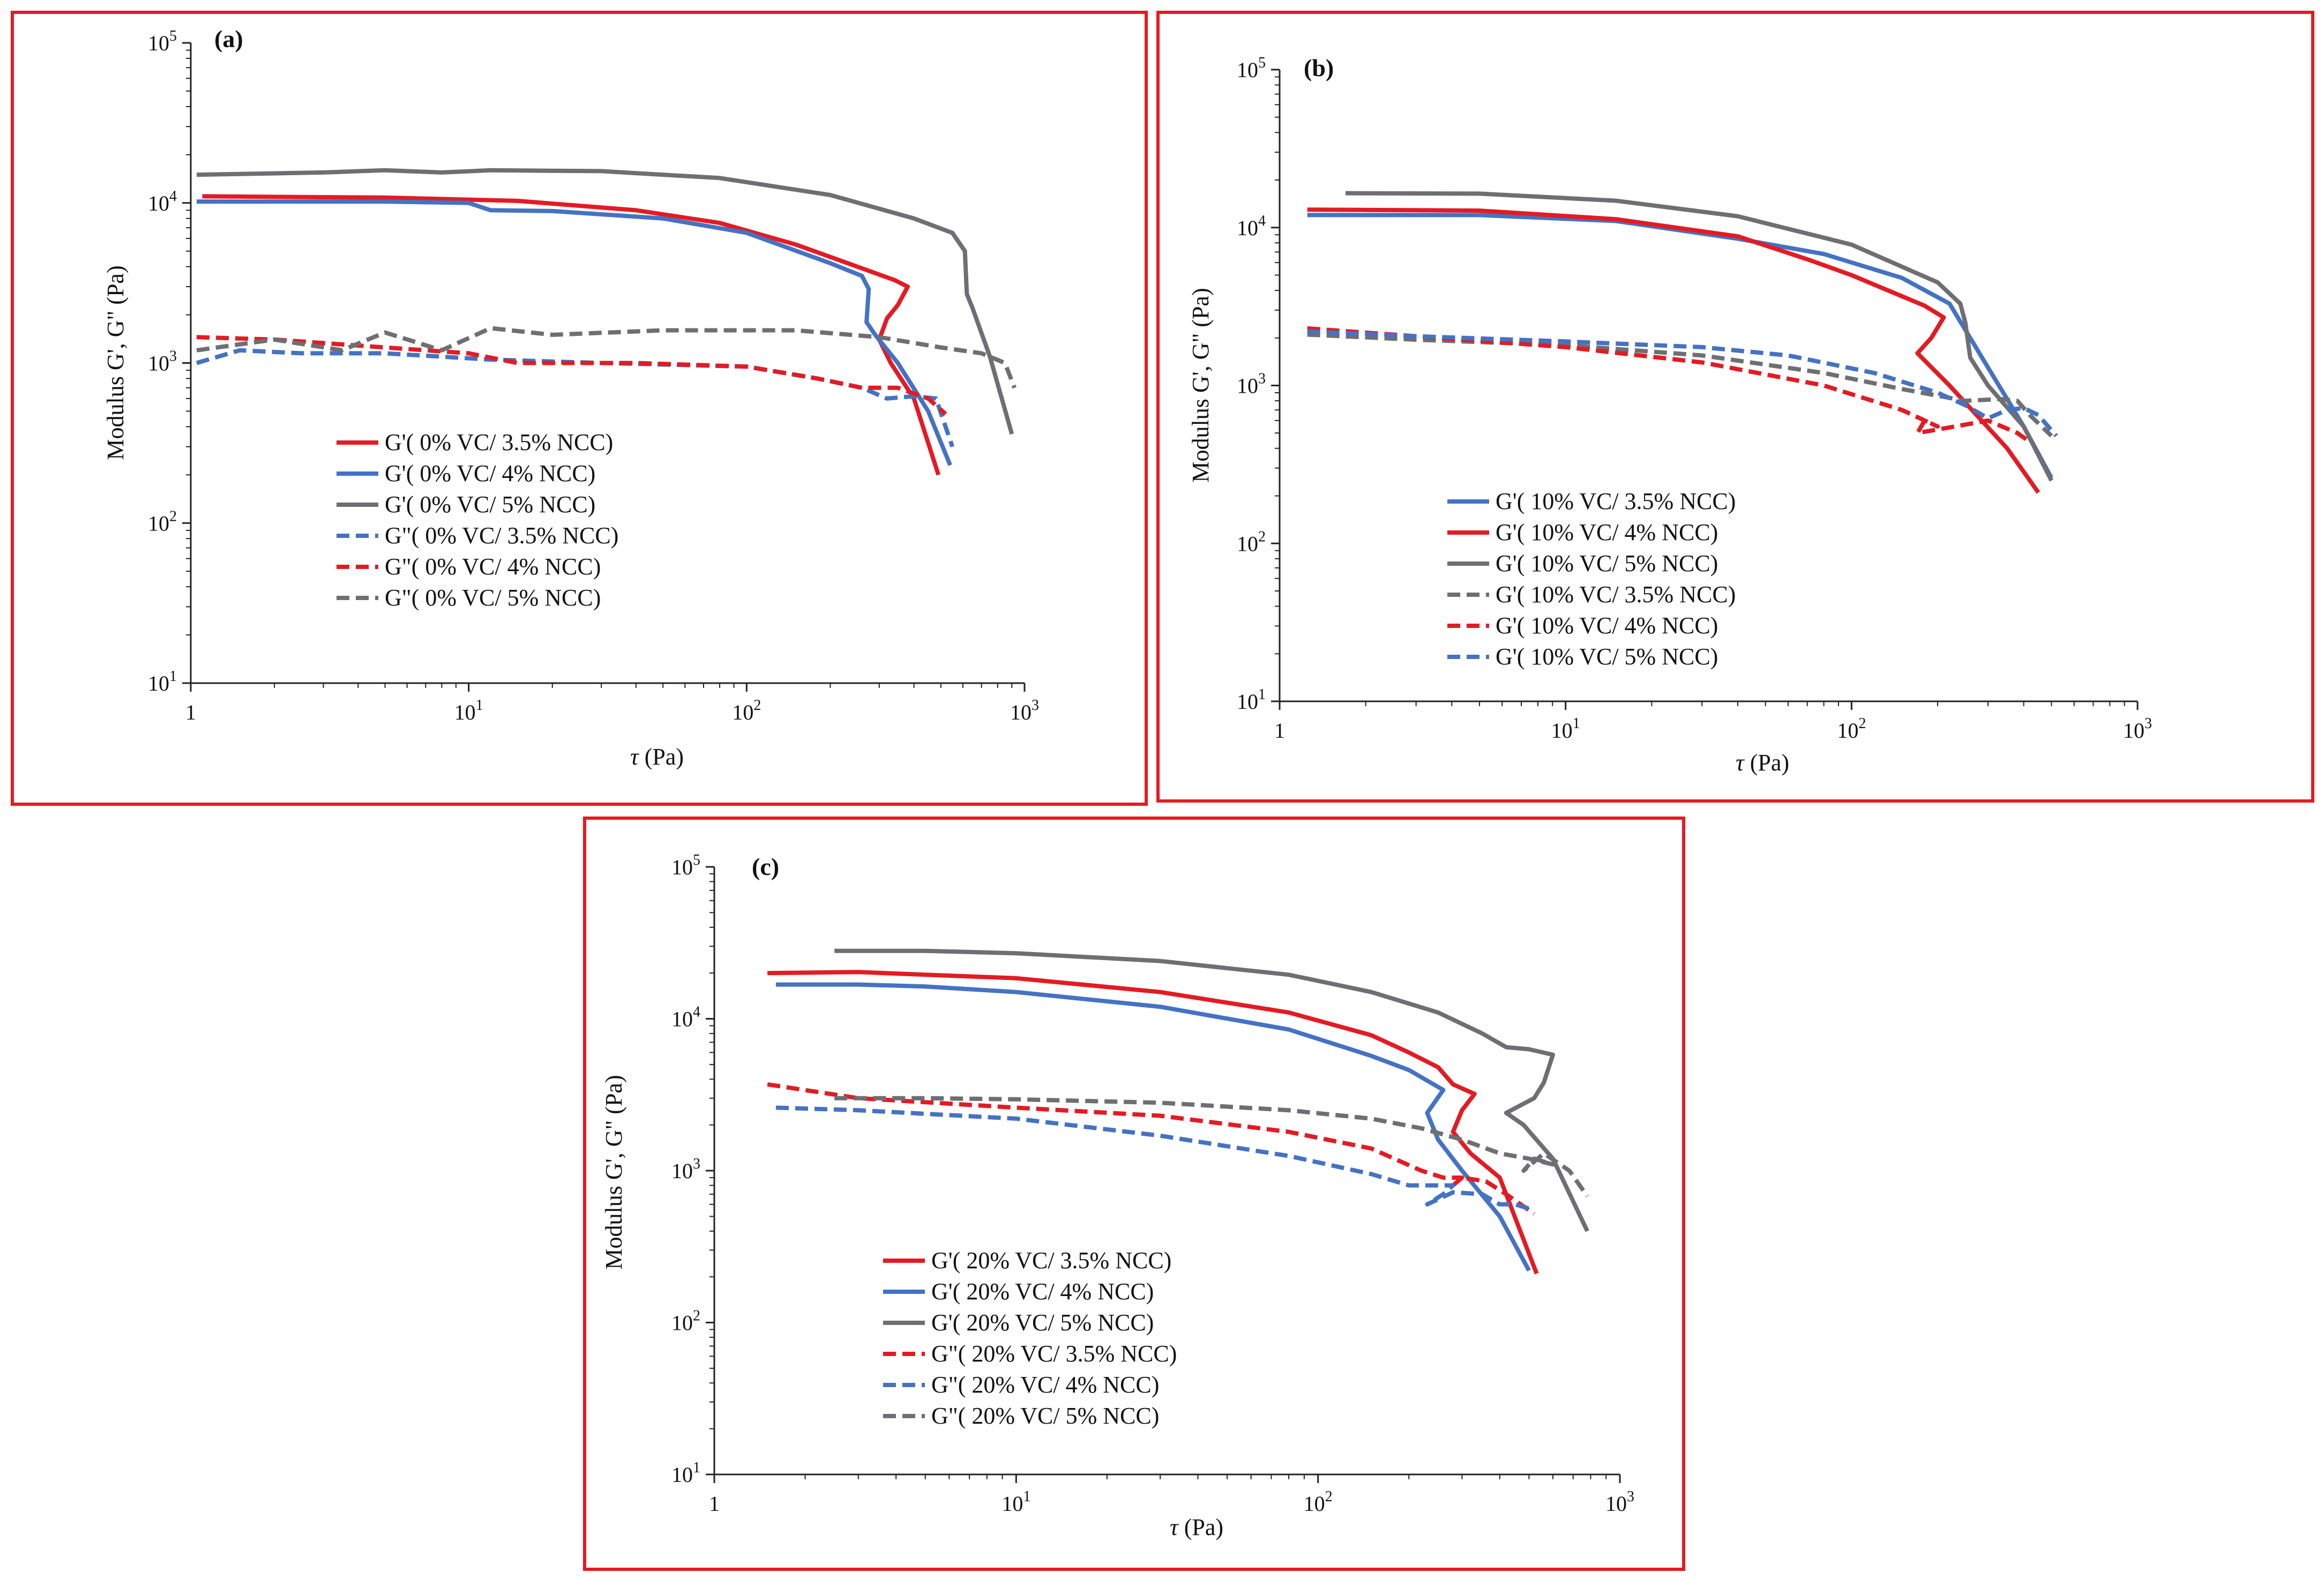  I want to click on legend-item-label: G'( 20% VC/ 5% NCC), so click(1042, 1322).